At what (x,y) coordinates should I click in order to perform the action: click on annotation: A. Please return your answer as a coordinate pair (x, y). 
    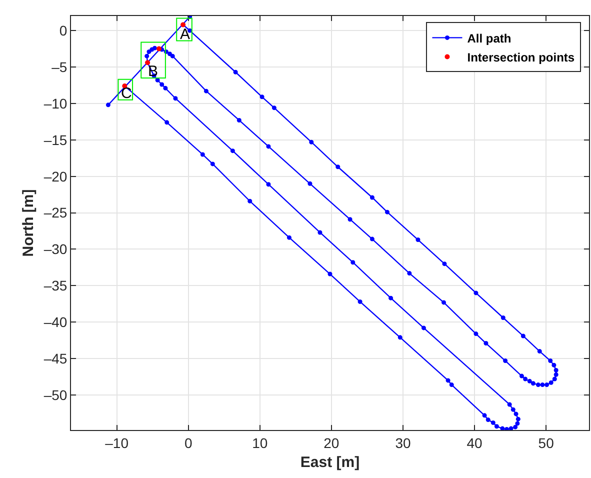
    Looking at the image, I should click on (185, 34).